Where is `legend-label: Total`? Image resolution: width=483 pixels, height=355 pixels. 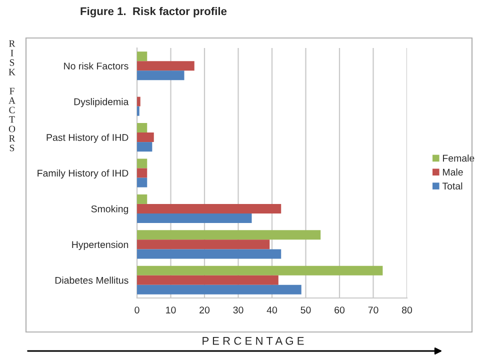
legend-label: Total is located at coordinates (452, 186).